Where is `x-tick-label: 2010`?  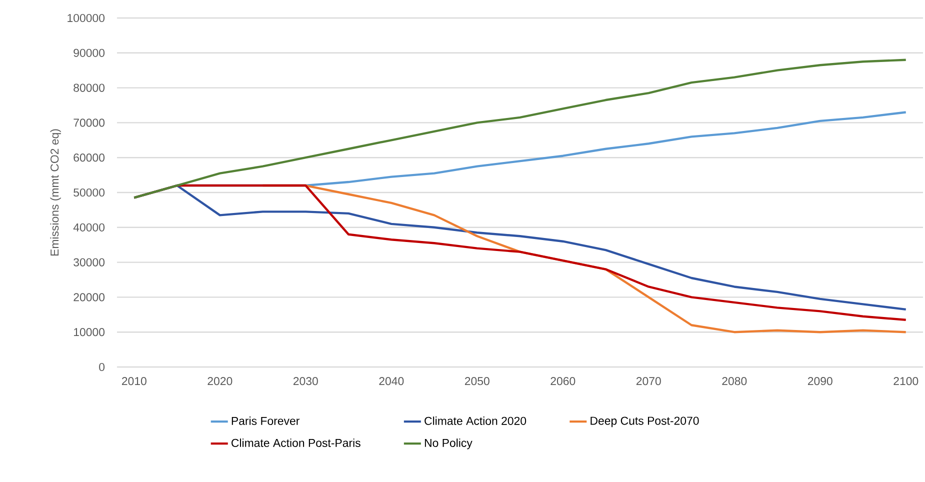
x-tick-label: 2010 is located at coordinates (134, 381).